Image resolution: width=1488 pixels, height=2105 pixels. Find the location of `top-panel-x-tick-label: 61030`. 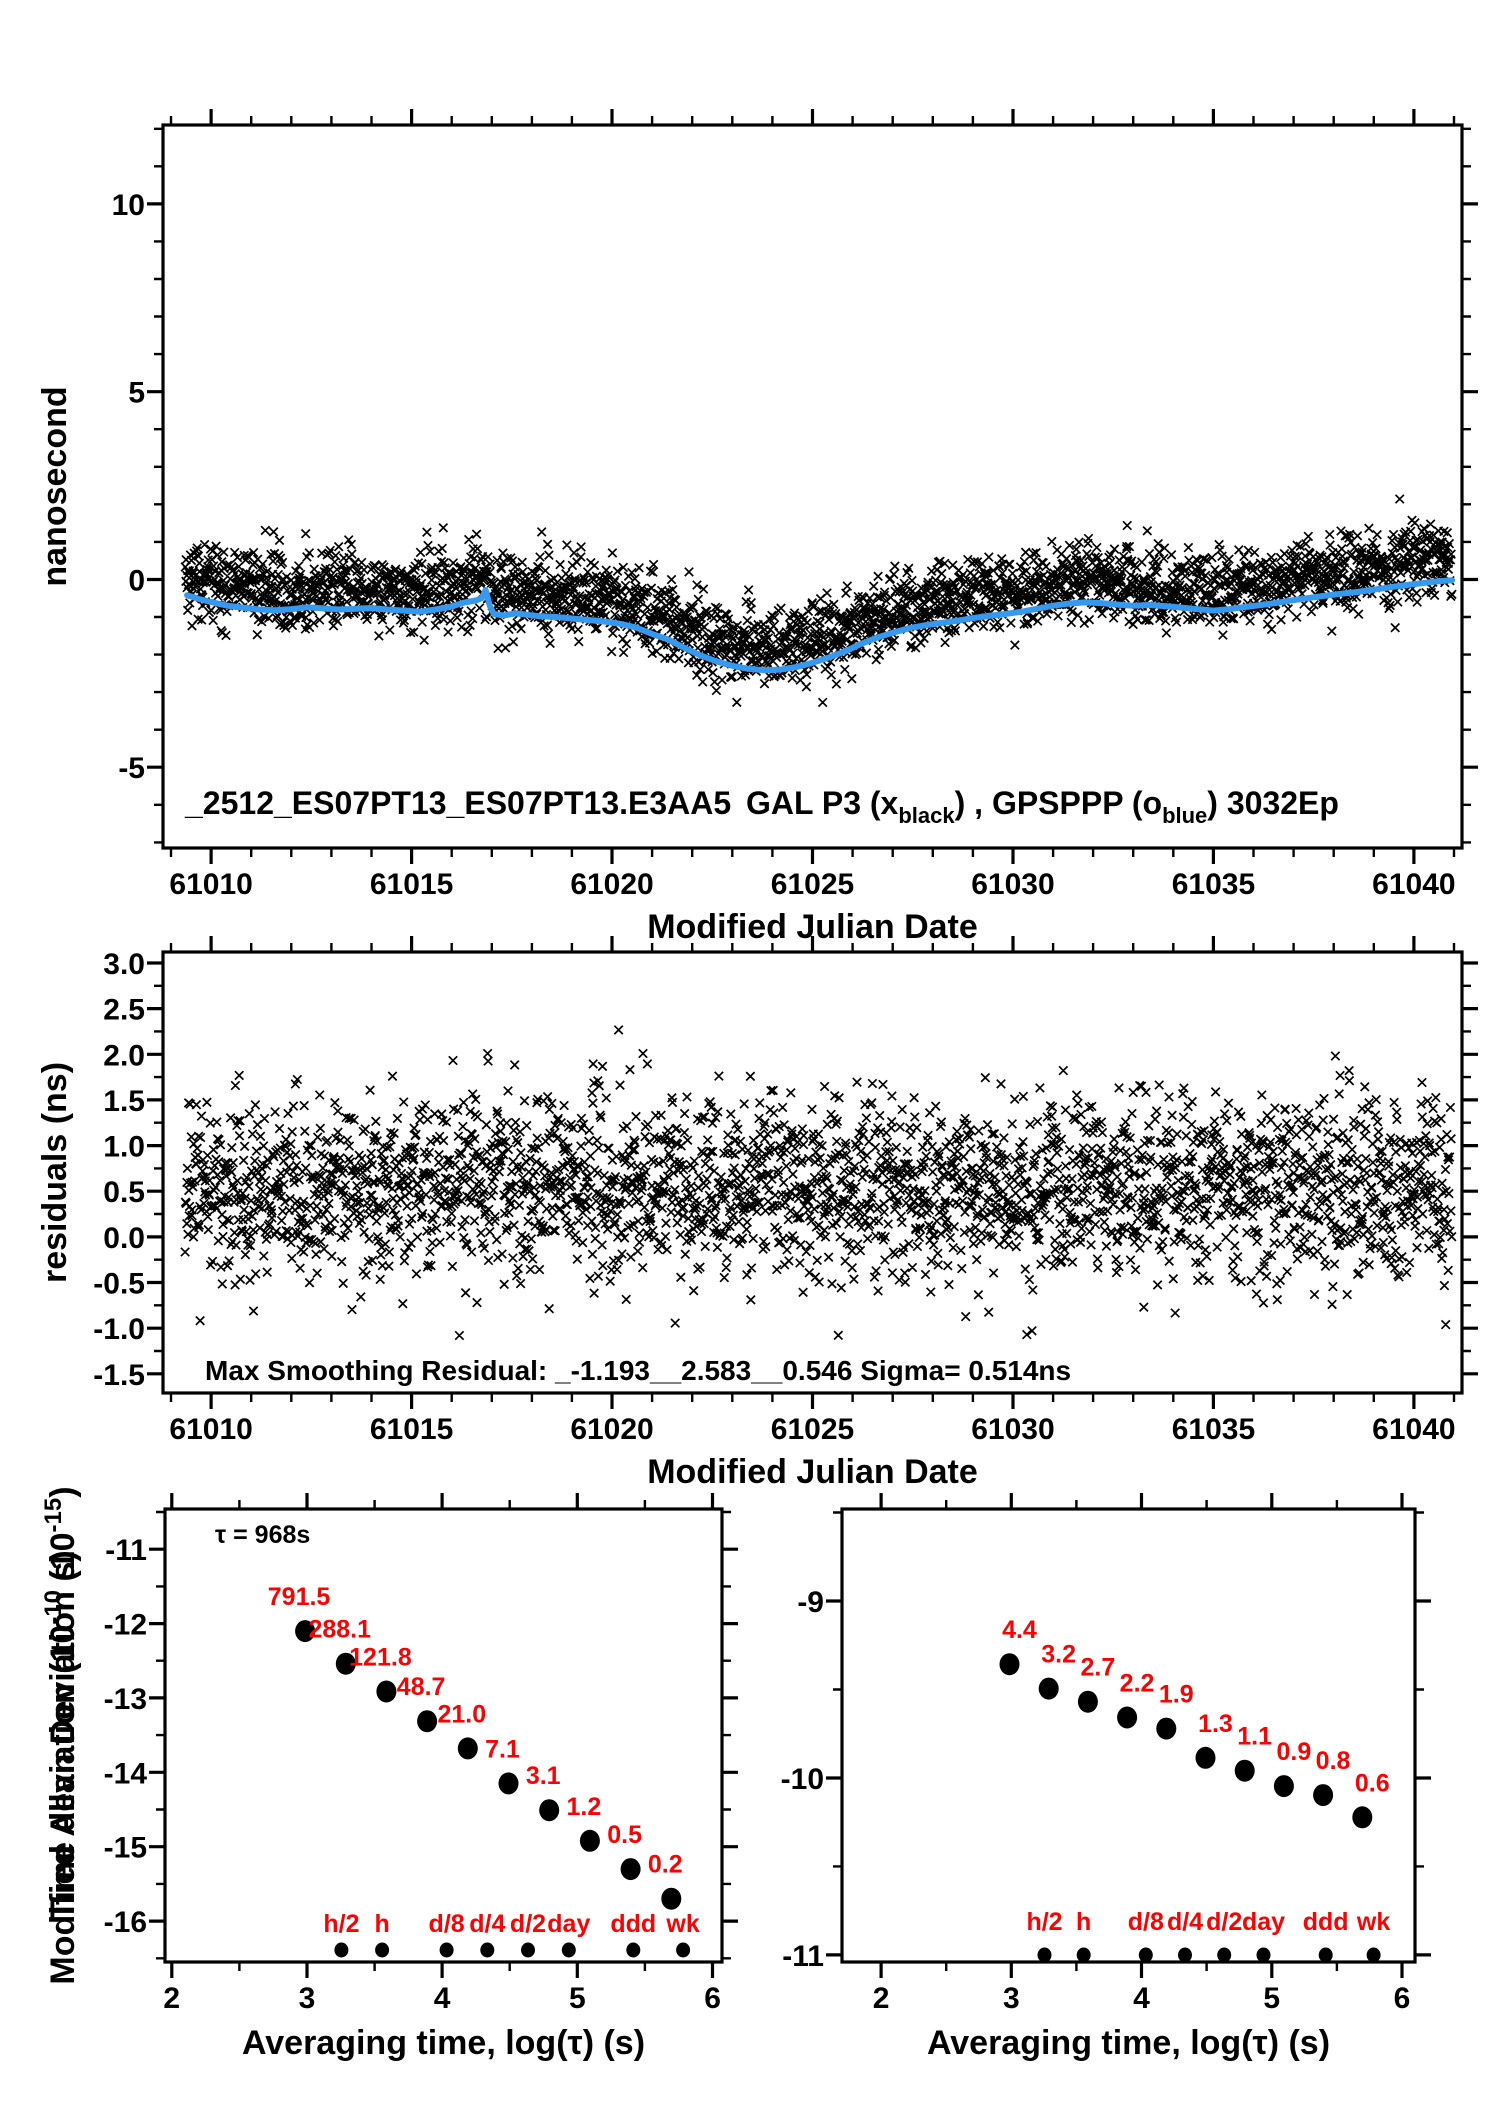

top-panel-x-tick-label: 61030 is located at coordinates (1012, 884).